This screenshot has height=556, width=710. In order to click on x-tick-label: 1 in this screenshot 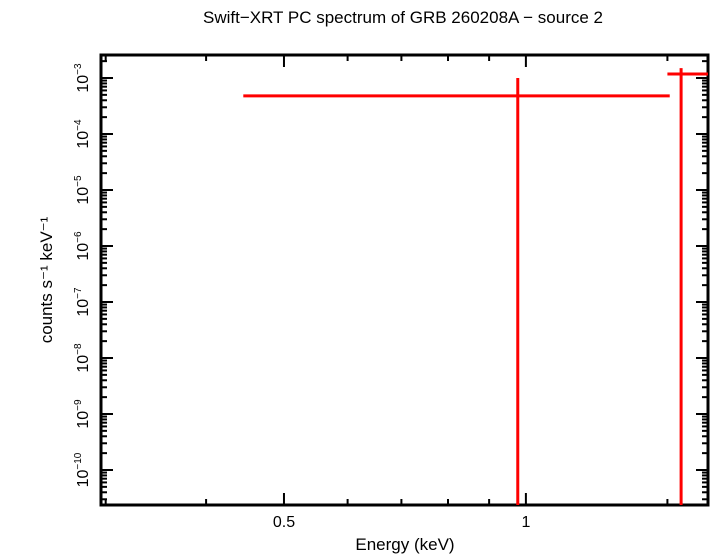, I will do `click(525, 522)`.